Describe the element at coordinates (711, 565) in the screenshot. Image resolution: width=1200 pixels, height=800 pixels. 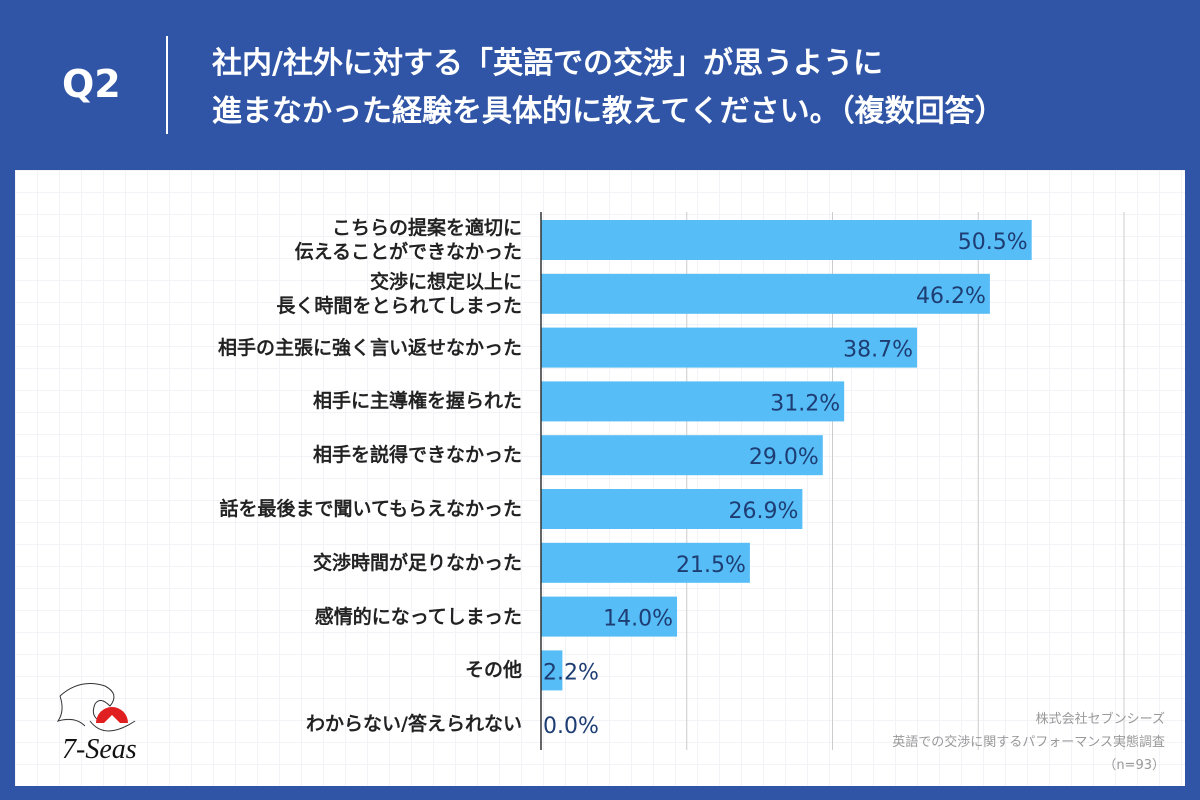
I see `value-label: 21.5%` at that location.